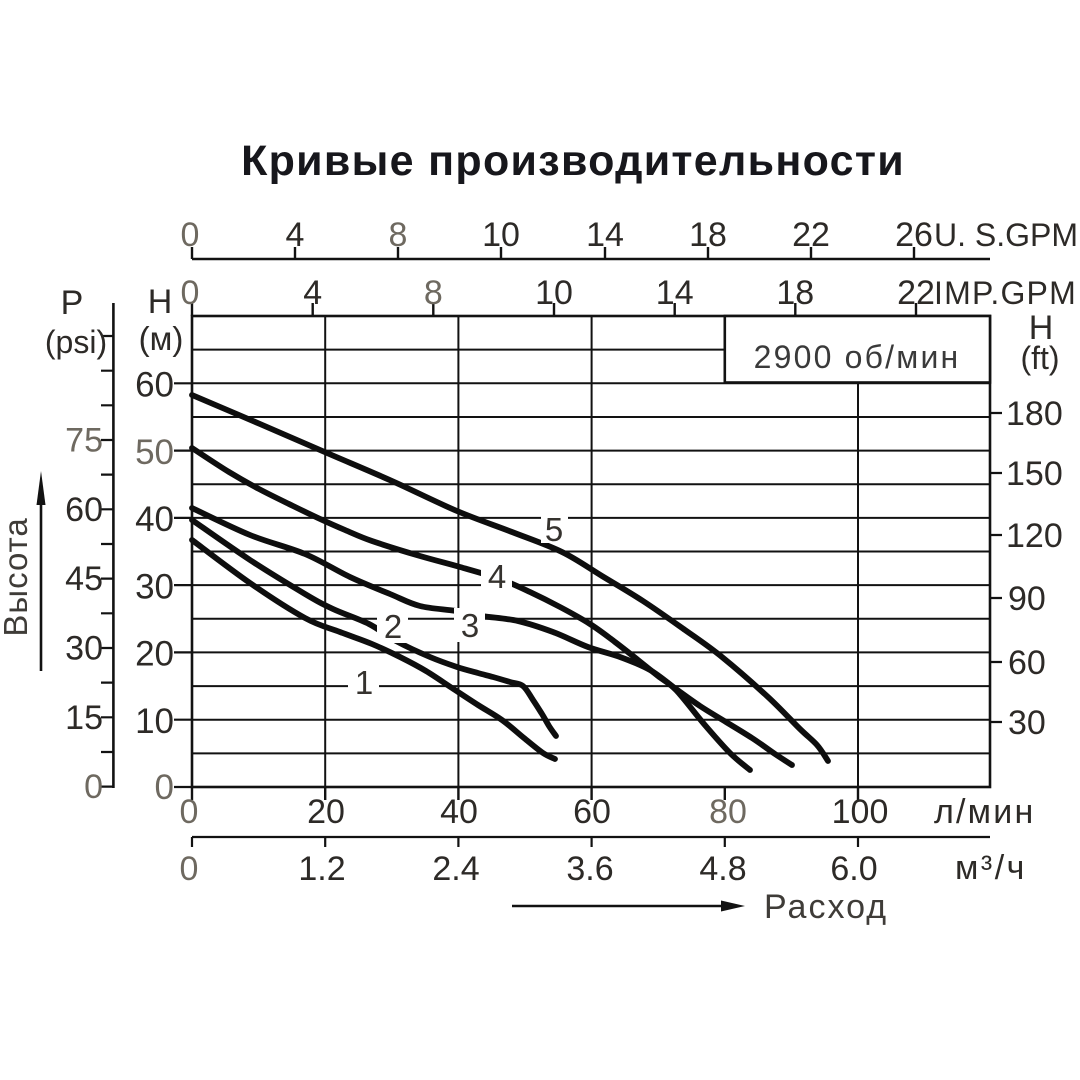  What do you see at coordinates (76, 342) in the screenshot?
I see `svg-text: (psi)` at bounding box center [76, 342].